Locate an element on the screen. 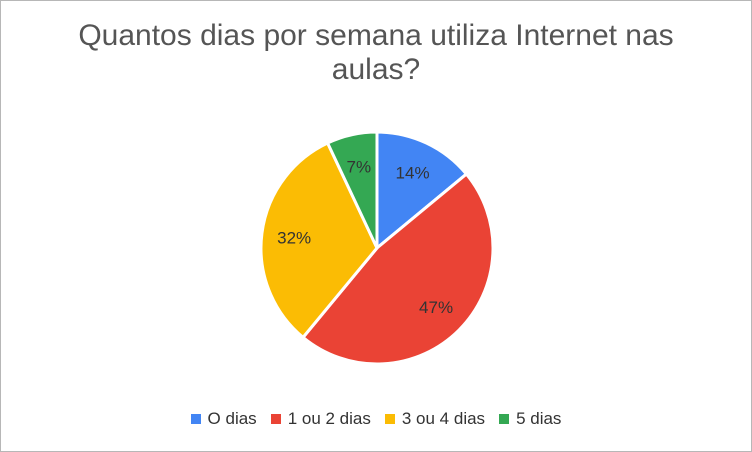  legend-label-1: 1 ou 2 dias is located at coordinates (329, 418).